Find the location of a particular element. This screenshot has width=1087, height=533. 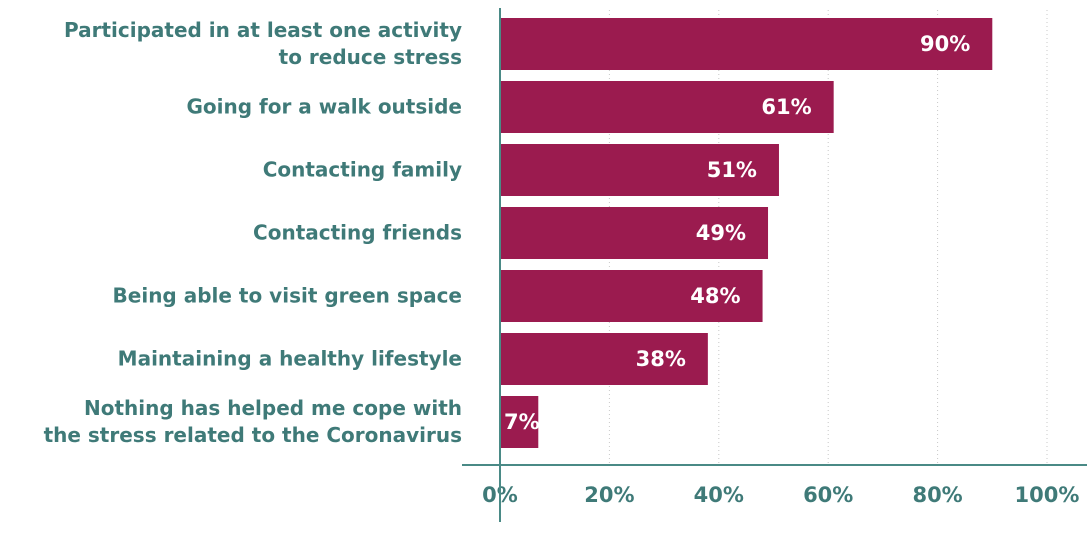

x-tick-label: 100% is located at coordinates (1047, 495).